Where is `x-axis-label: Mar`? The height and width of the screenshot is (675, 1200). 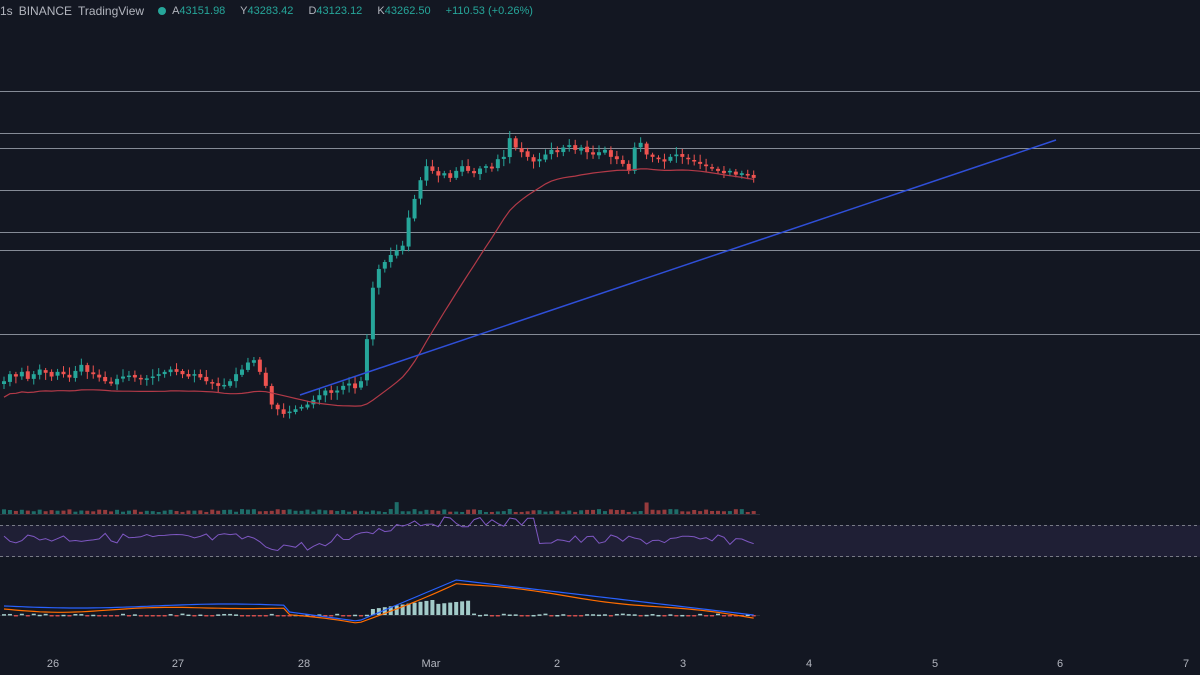
x-axis-label: Mar is located at coordinates (431, 664).